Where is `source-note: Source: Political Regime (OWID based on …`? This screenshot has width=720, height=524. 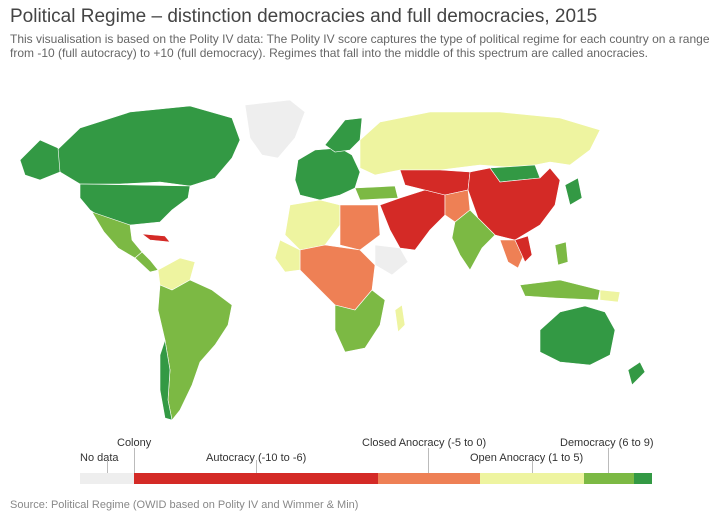
source-note: Source: Political Regime (OWID based on … is located at coordinates (184, 505).